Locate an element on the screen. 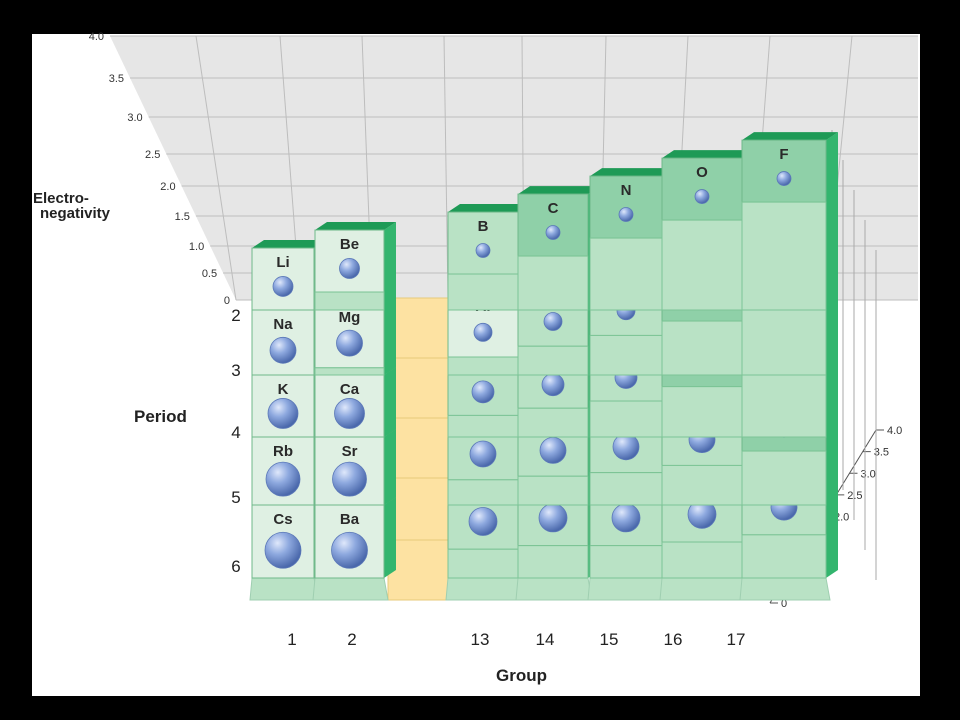  z-tick-label-right: 3.0 is located at coordinates (868, 474).